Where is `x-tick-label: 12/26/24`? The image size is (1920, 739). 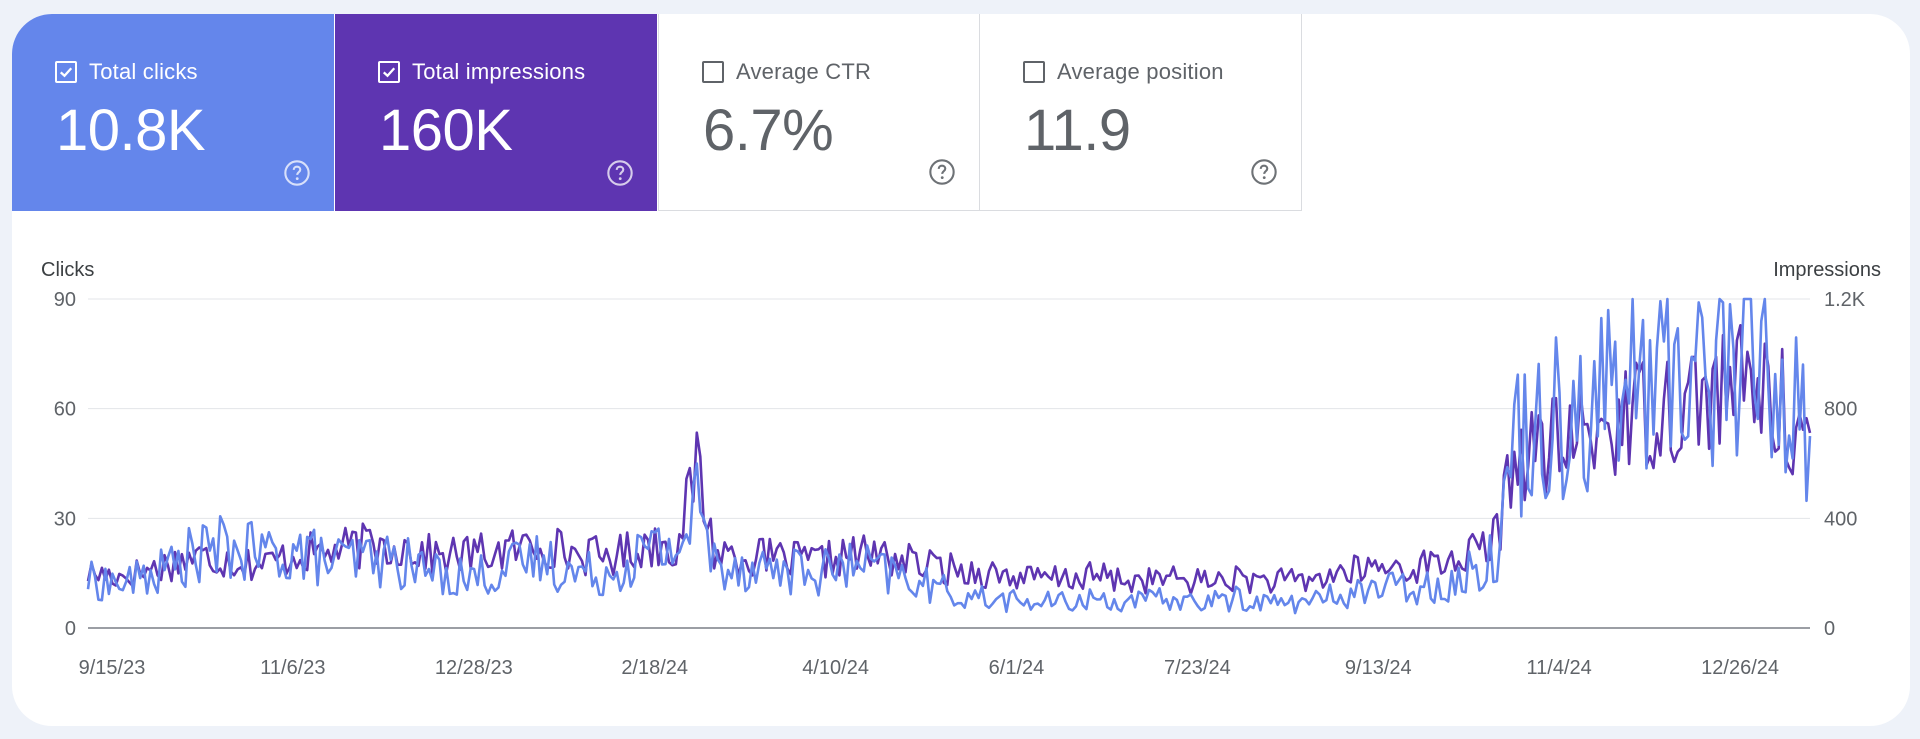 x-tick-label: 12/26/24 is located at coordinates (1740, 668).